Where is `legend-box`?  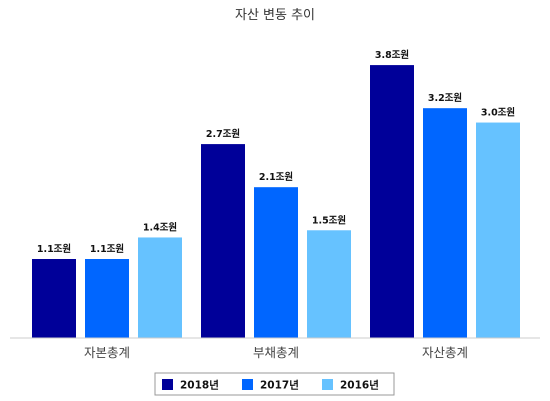
legend-box is located at coordinates (274, 384).